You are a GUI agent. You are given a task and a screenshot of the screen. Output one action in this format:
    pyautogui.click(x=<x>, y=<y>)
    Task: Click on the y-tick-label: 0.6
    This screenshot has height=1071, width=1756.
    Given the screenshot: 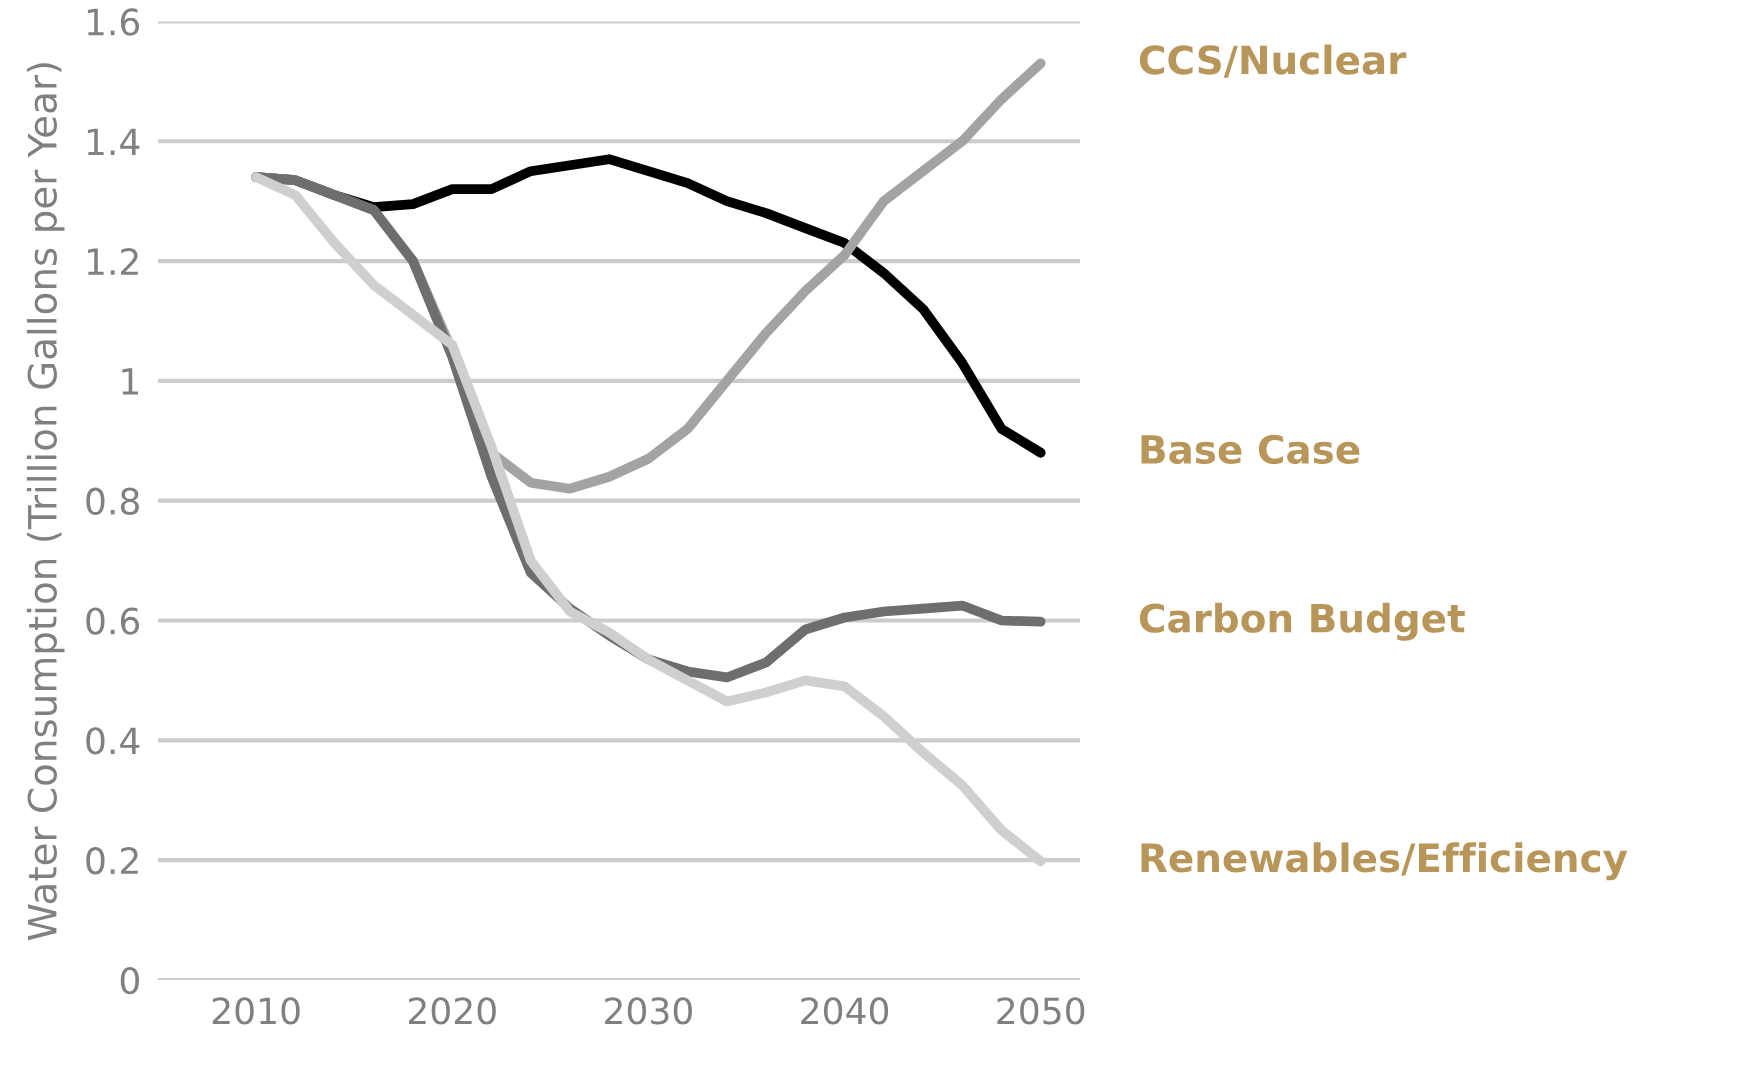 What is the action you would take?
    pyautogui.click(x=113, y=621)
    